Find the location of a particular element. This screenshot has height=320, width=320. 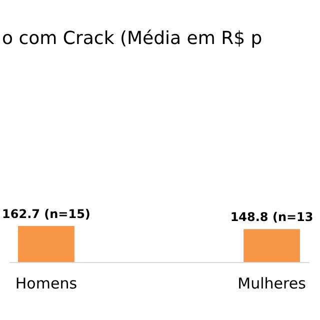

chart-title: o com Crack (Média em R$ p is located at coordinates (132, 38).